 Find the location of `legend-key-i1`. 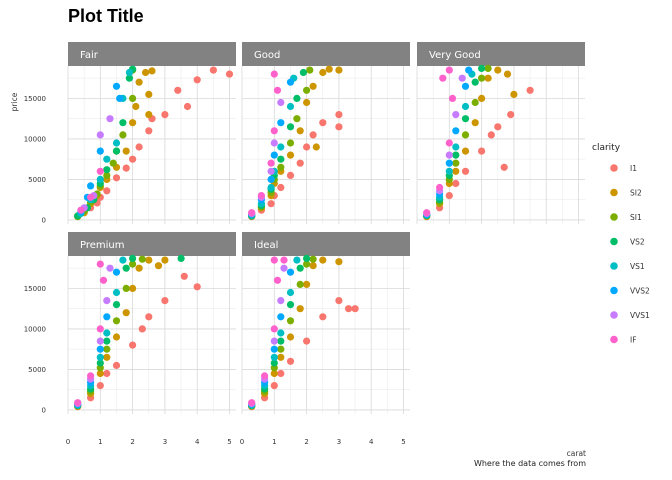

legend-key-i1 is located at coordinates (614, 168).